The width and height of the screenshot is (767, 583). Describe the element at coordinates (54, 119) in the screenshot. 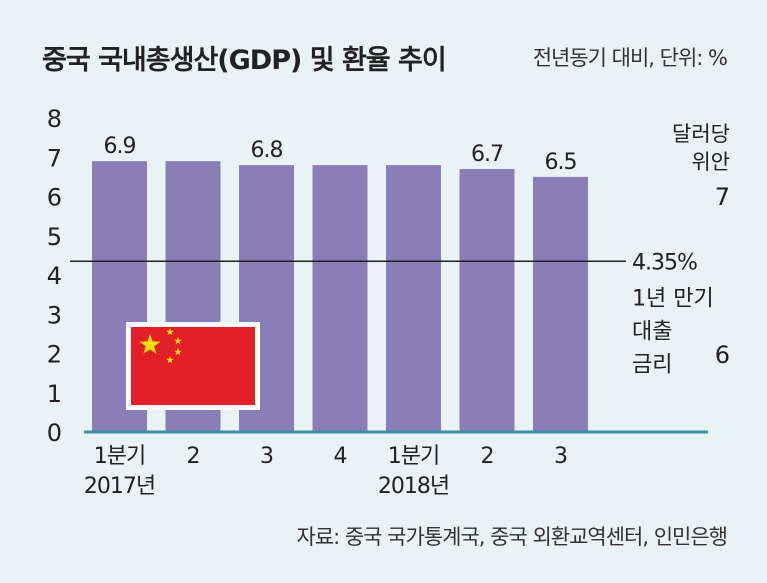

I see `y-tick-label: 8` at that location.